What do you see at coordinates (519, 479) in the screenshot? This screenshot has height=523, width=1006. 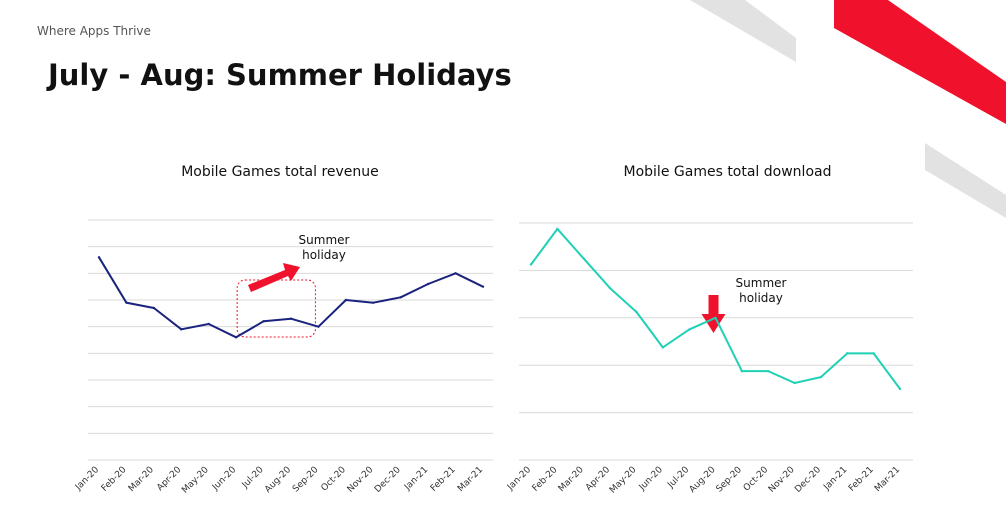 I see `download-x-tick-label: Jan-20` at bounding box center [519, 479].